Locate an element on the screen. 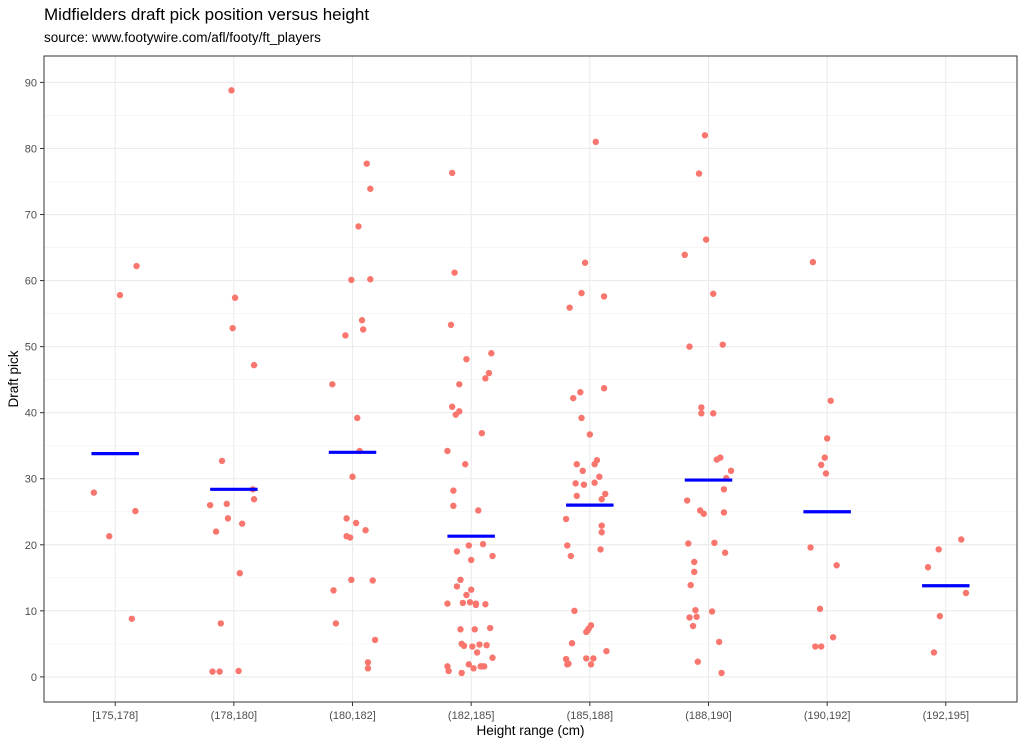 This screenshot has height=745, width=1024. x-tick-label: (182,185] is located at coordinates (471, 716).